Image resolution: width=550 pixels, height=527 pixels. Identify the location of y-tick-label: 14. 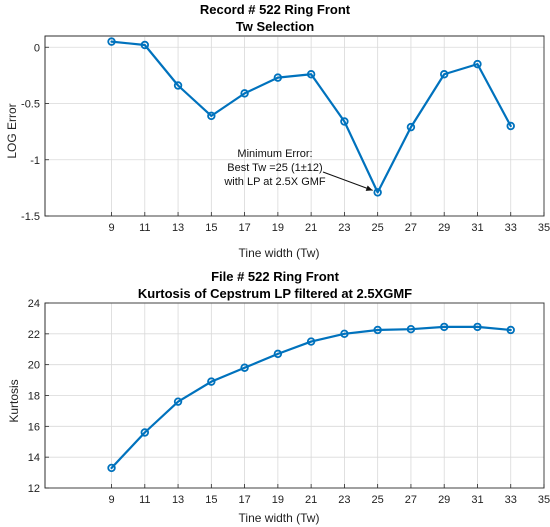
(34, 458).